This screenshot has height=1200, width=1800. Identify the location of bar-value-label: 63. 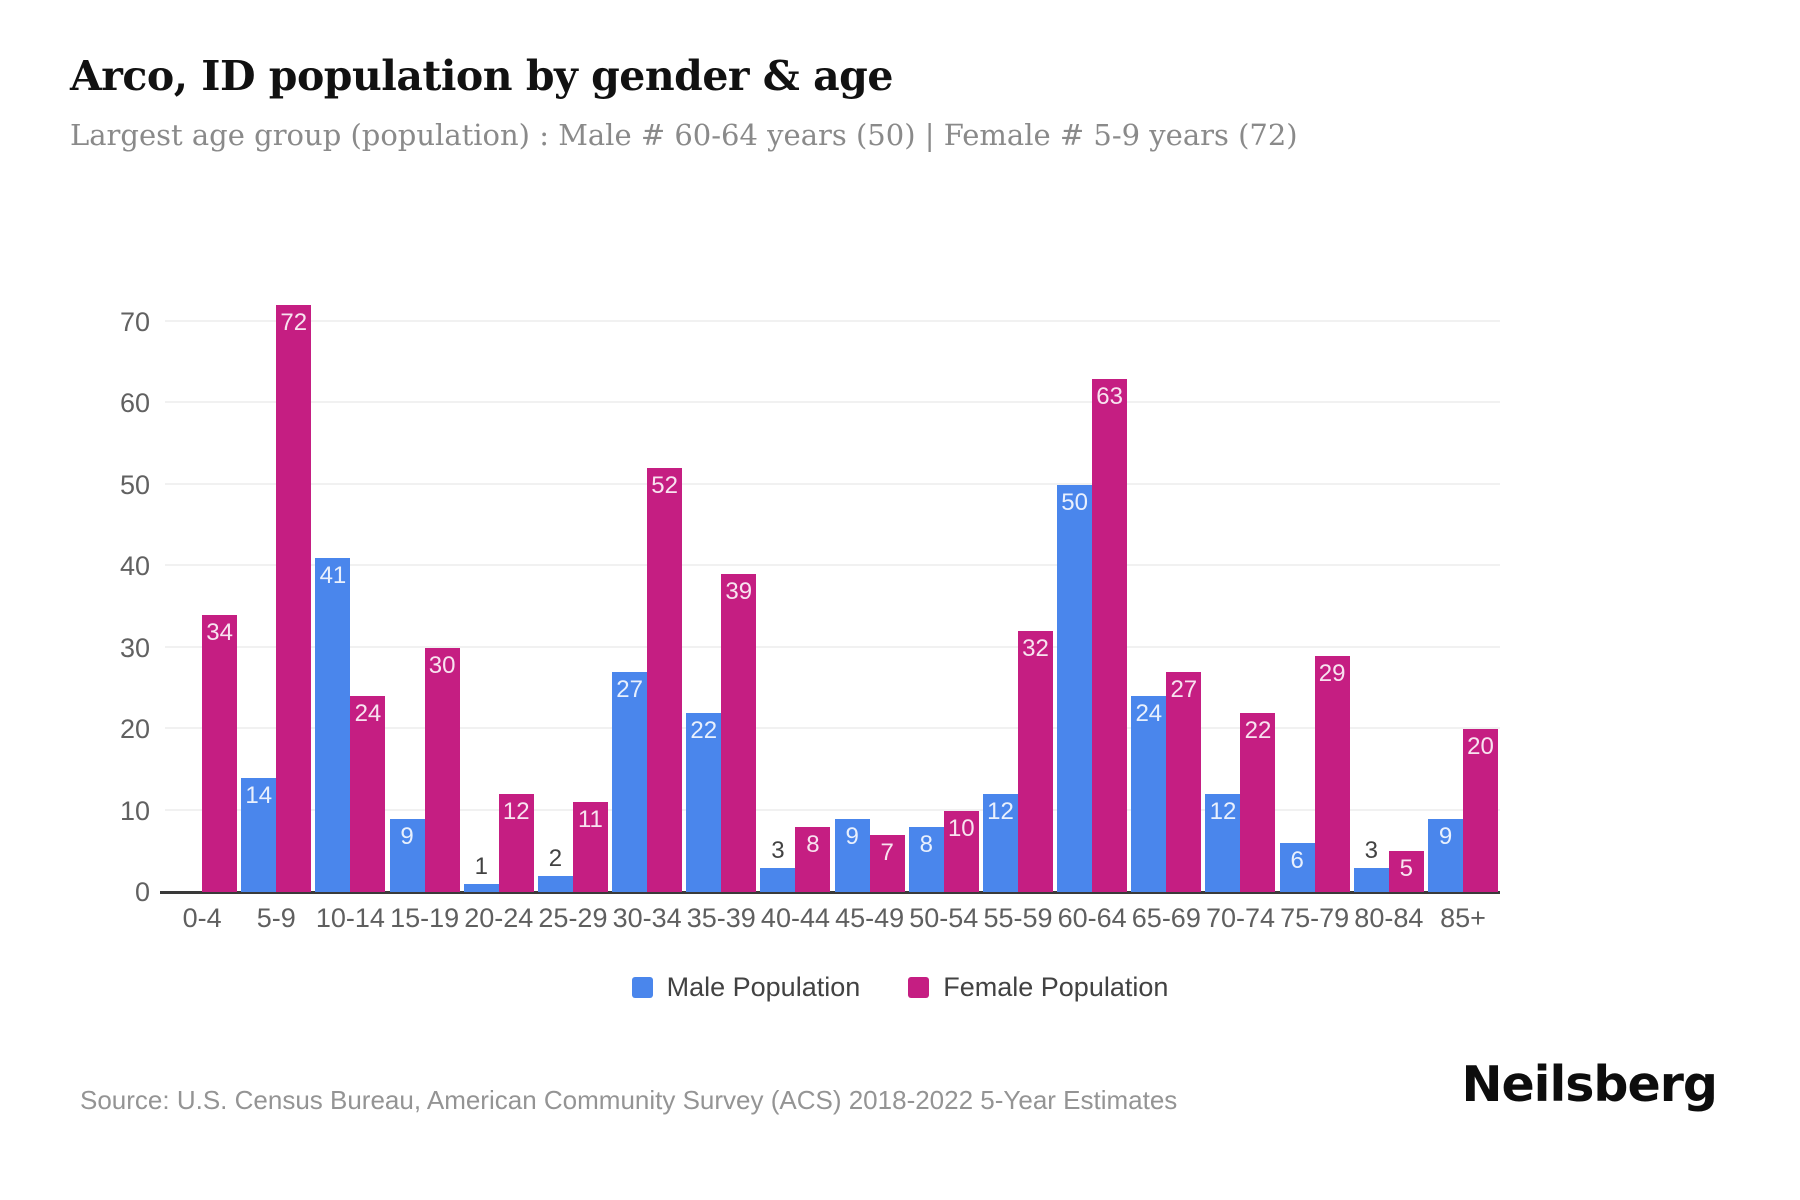
(1109, 396).